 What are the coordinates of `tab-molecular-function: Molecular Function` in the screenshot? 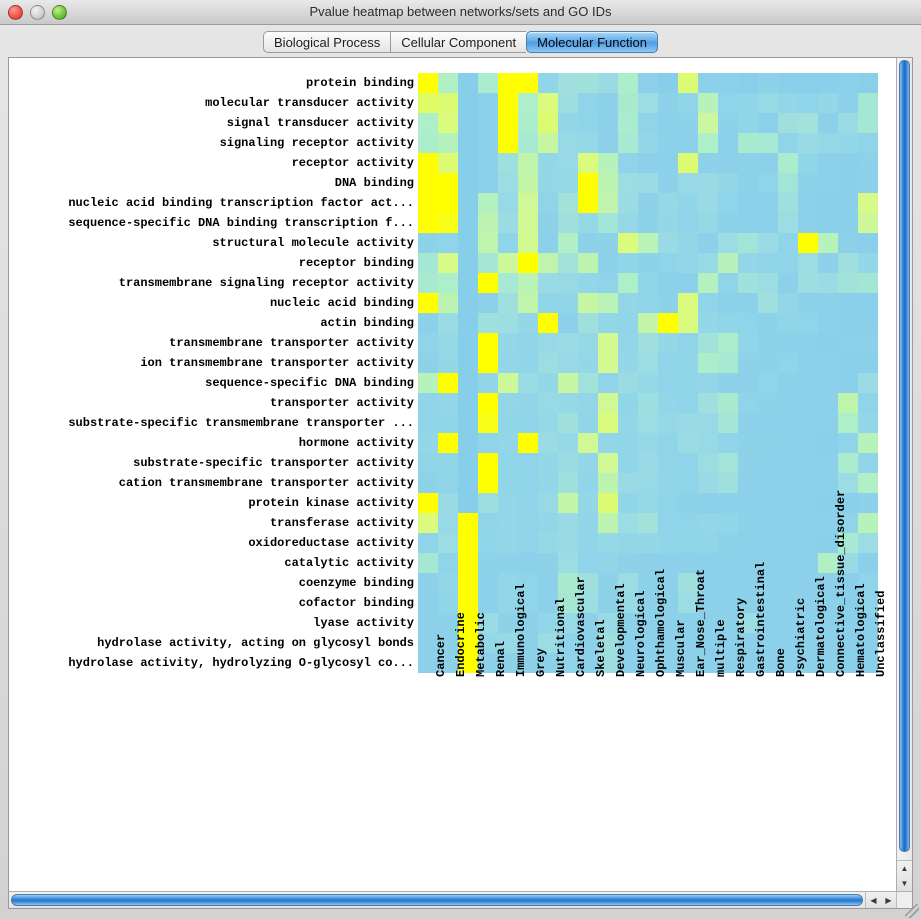 It's located at (592, 42).